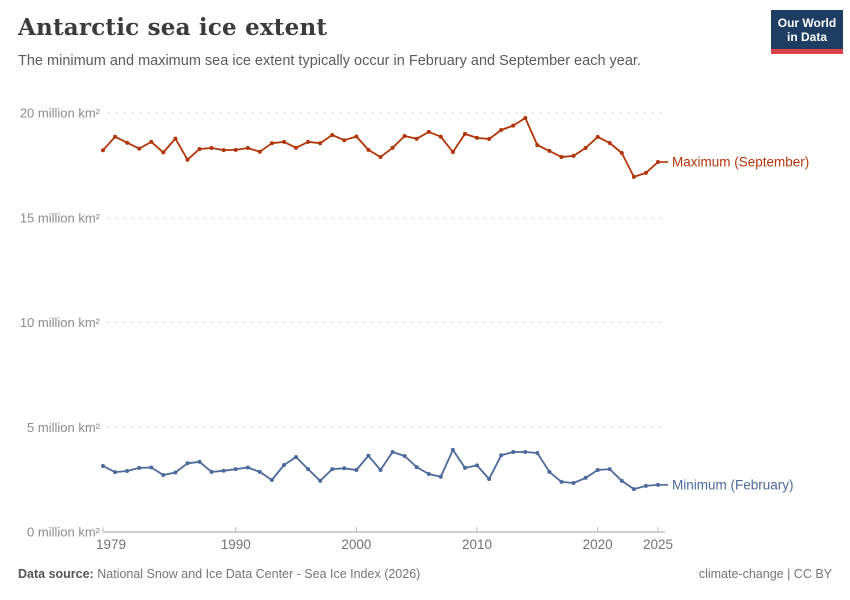 This screenshot has width=850, height=600. Describe the element at coordinates (765, 574) in the screenshot. I see `attribution-license: climate-change | CC BY` at that location.